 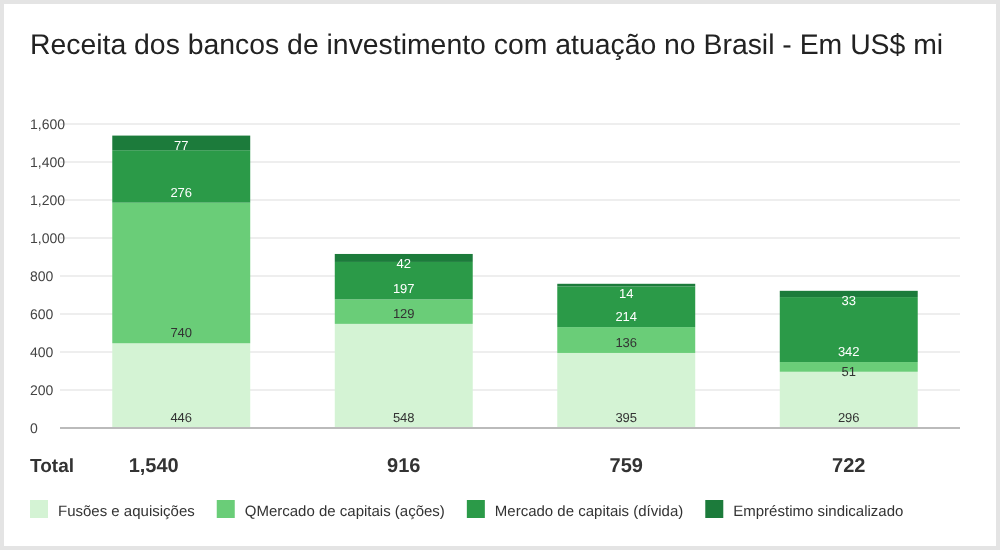 What do you see at coordinates (404, 467) in the screenshot?
I see `total-label: 916` at bounding box center [404, 467].